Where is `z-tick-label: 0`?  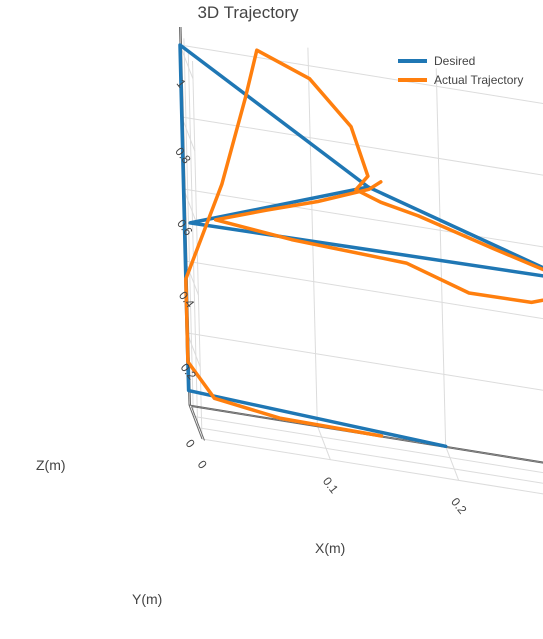 z-tick-label: 0 is located at coordinates (190, 444).